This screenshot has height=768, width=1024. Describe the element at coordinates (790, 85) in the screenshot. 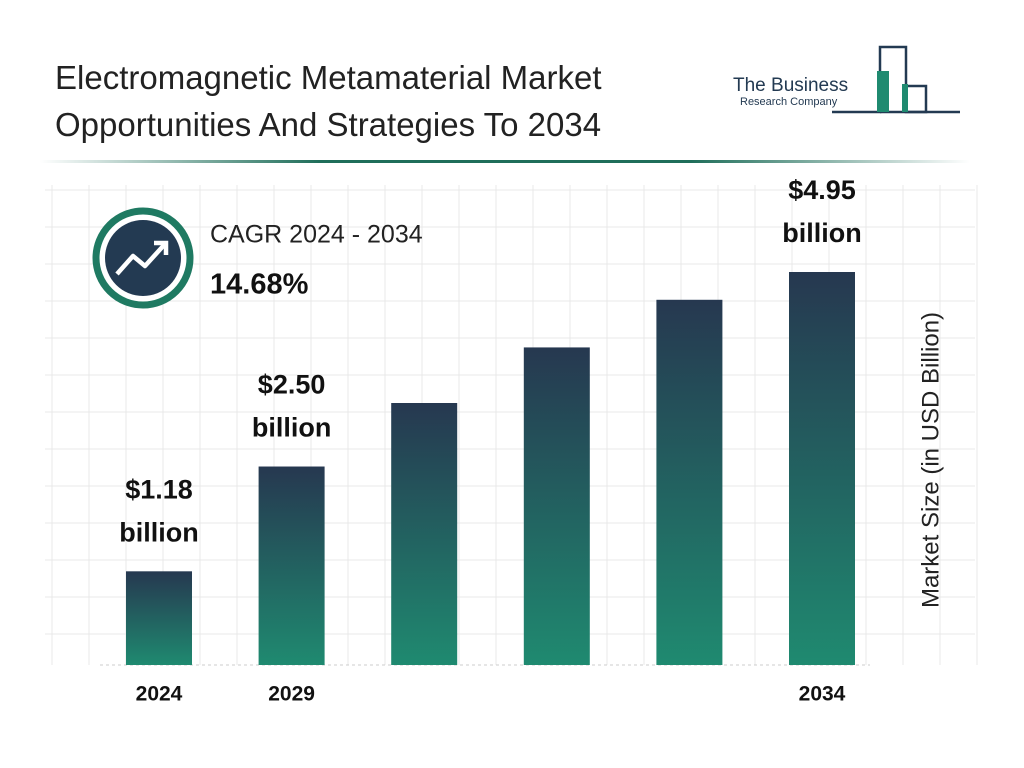

I see `logo-text: The Business` at that location.